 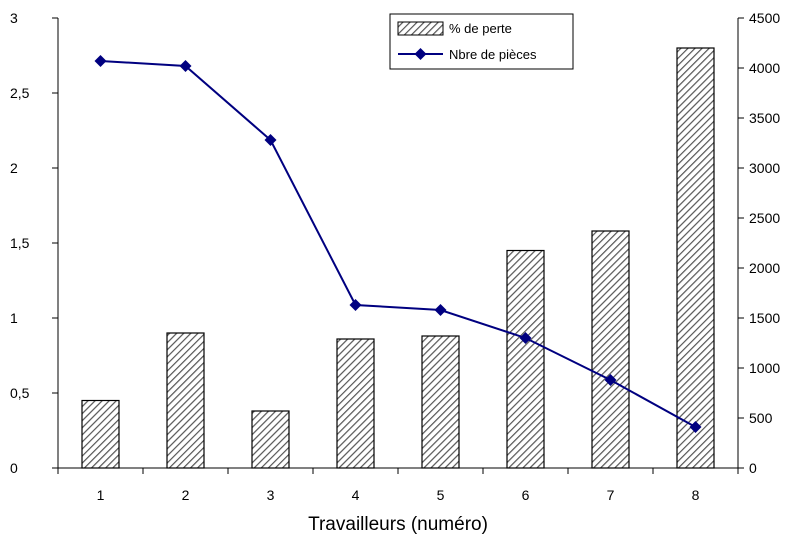 I want to click on legend-bar-swatch, so click(x=420, y=28).